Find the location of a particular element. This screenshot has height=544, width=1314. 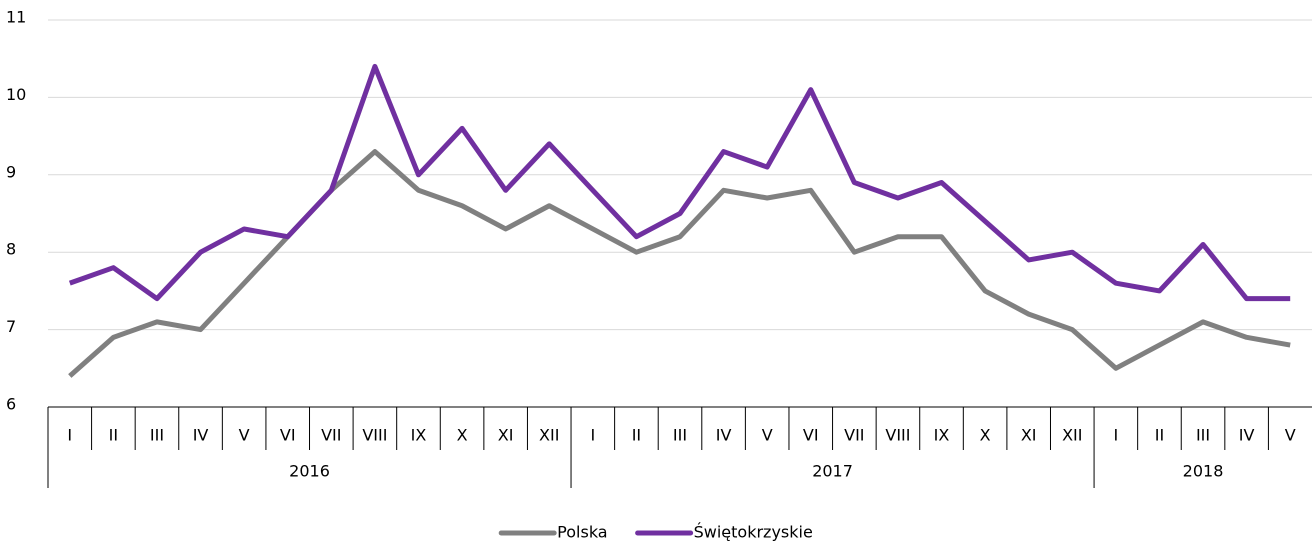

y-tick-label: 11 is located at coordinates (16, 17).